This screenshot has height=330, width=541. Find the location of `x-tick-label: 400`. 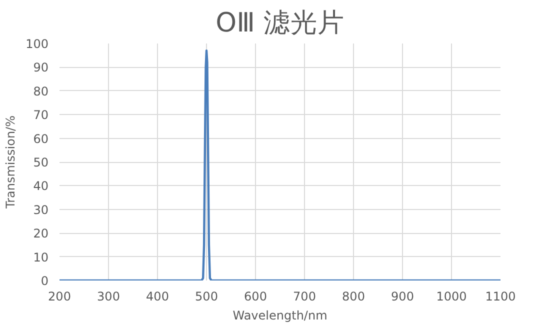

x-tick-label: 400 is located at coordinates (157, 297).